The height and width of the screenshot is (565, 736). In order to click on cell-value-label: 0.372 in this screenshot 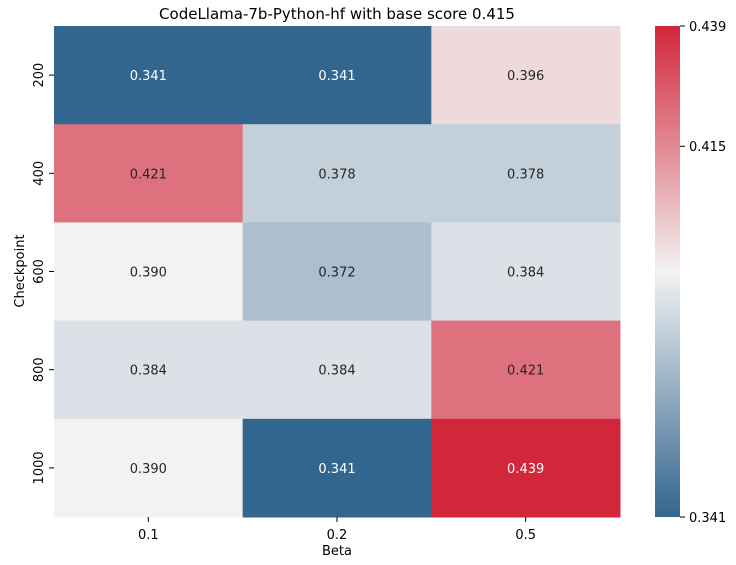, I will do `click(336, 273)`.